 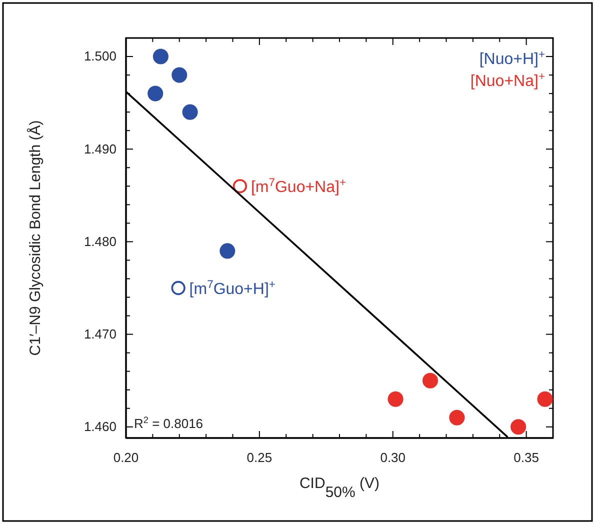 What do you see at coordinates (393, 457) in the screenshot?
I see `x-tick-label: 0.30` at bounding box center [393, 457].